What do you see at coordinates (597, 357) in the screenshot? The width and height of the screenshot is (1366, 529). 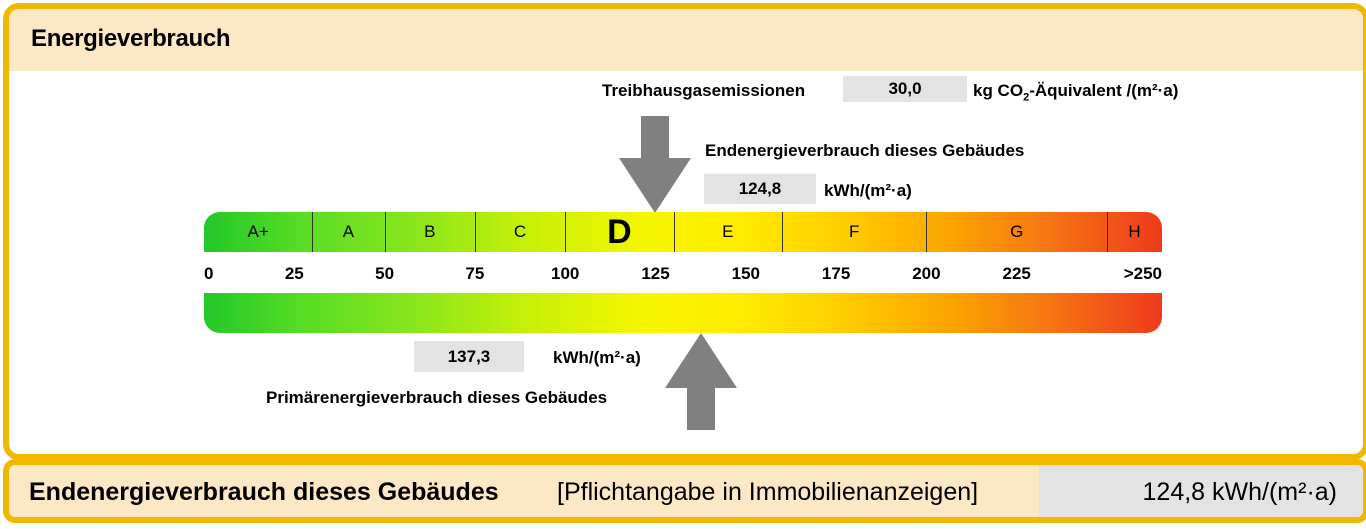 I see `primary-energy-unit: kWh/(m²·a)` at bounding box center [597, 357].